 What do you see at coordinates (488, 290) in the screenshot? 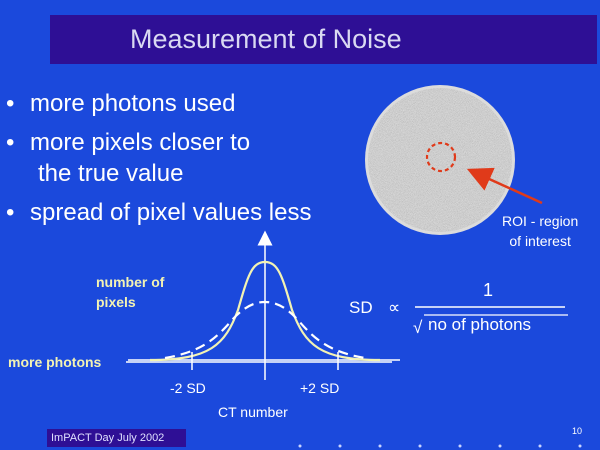
I see `formula-numerator: 1` at bounding box center [488, 290].